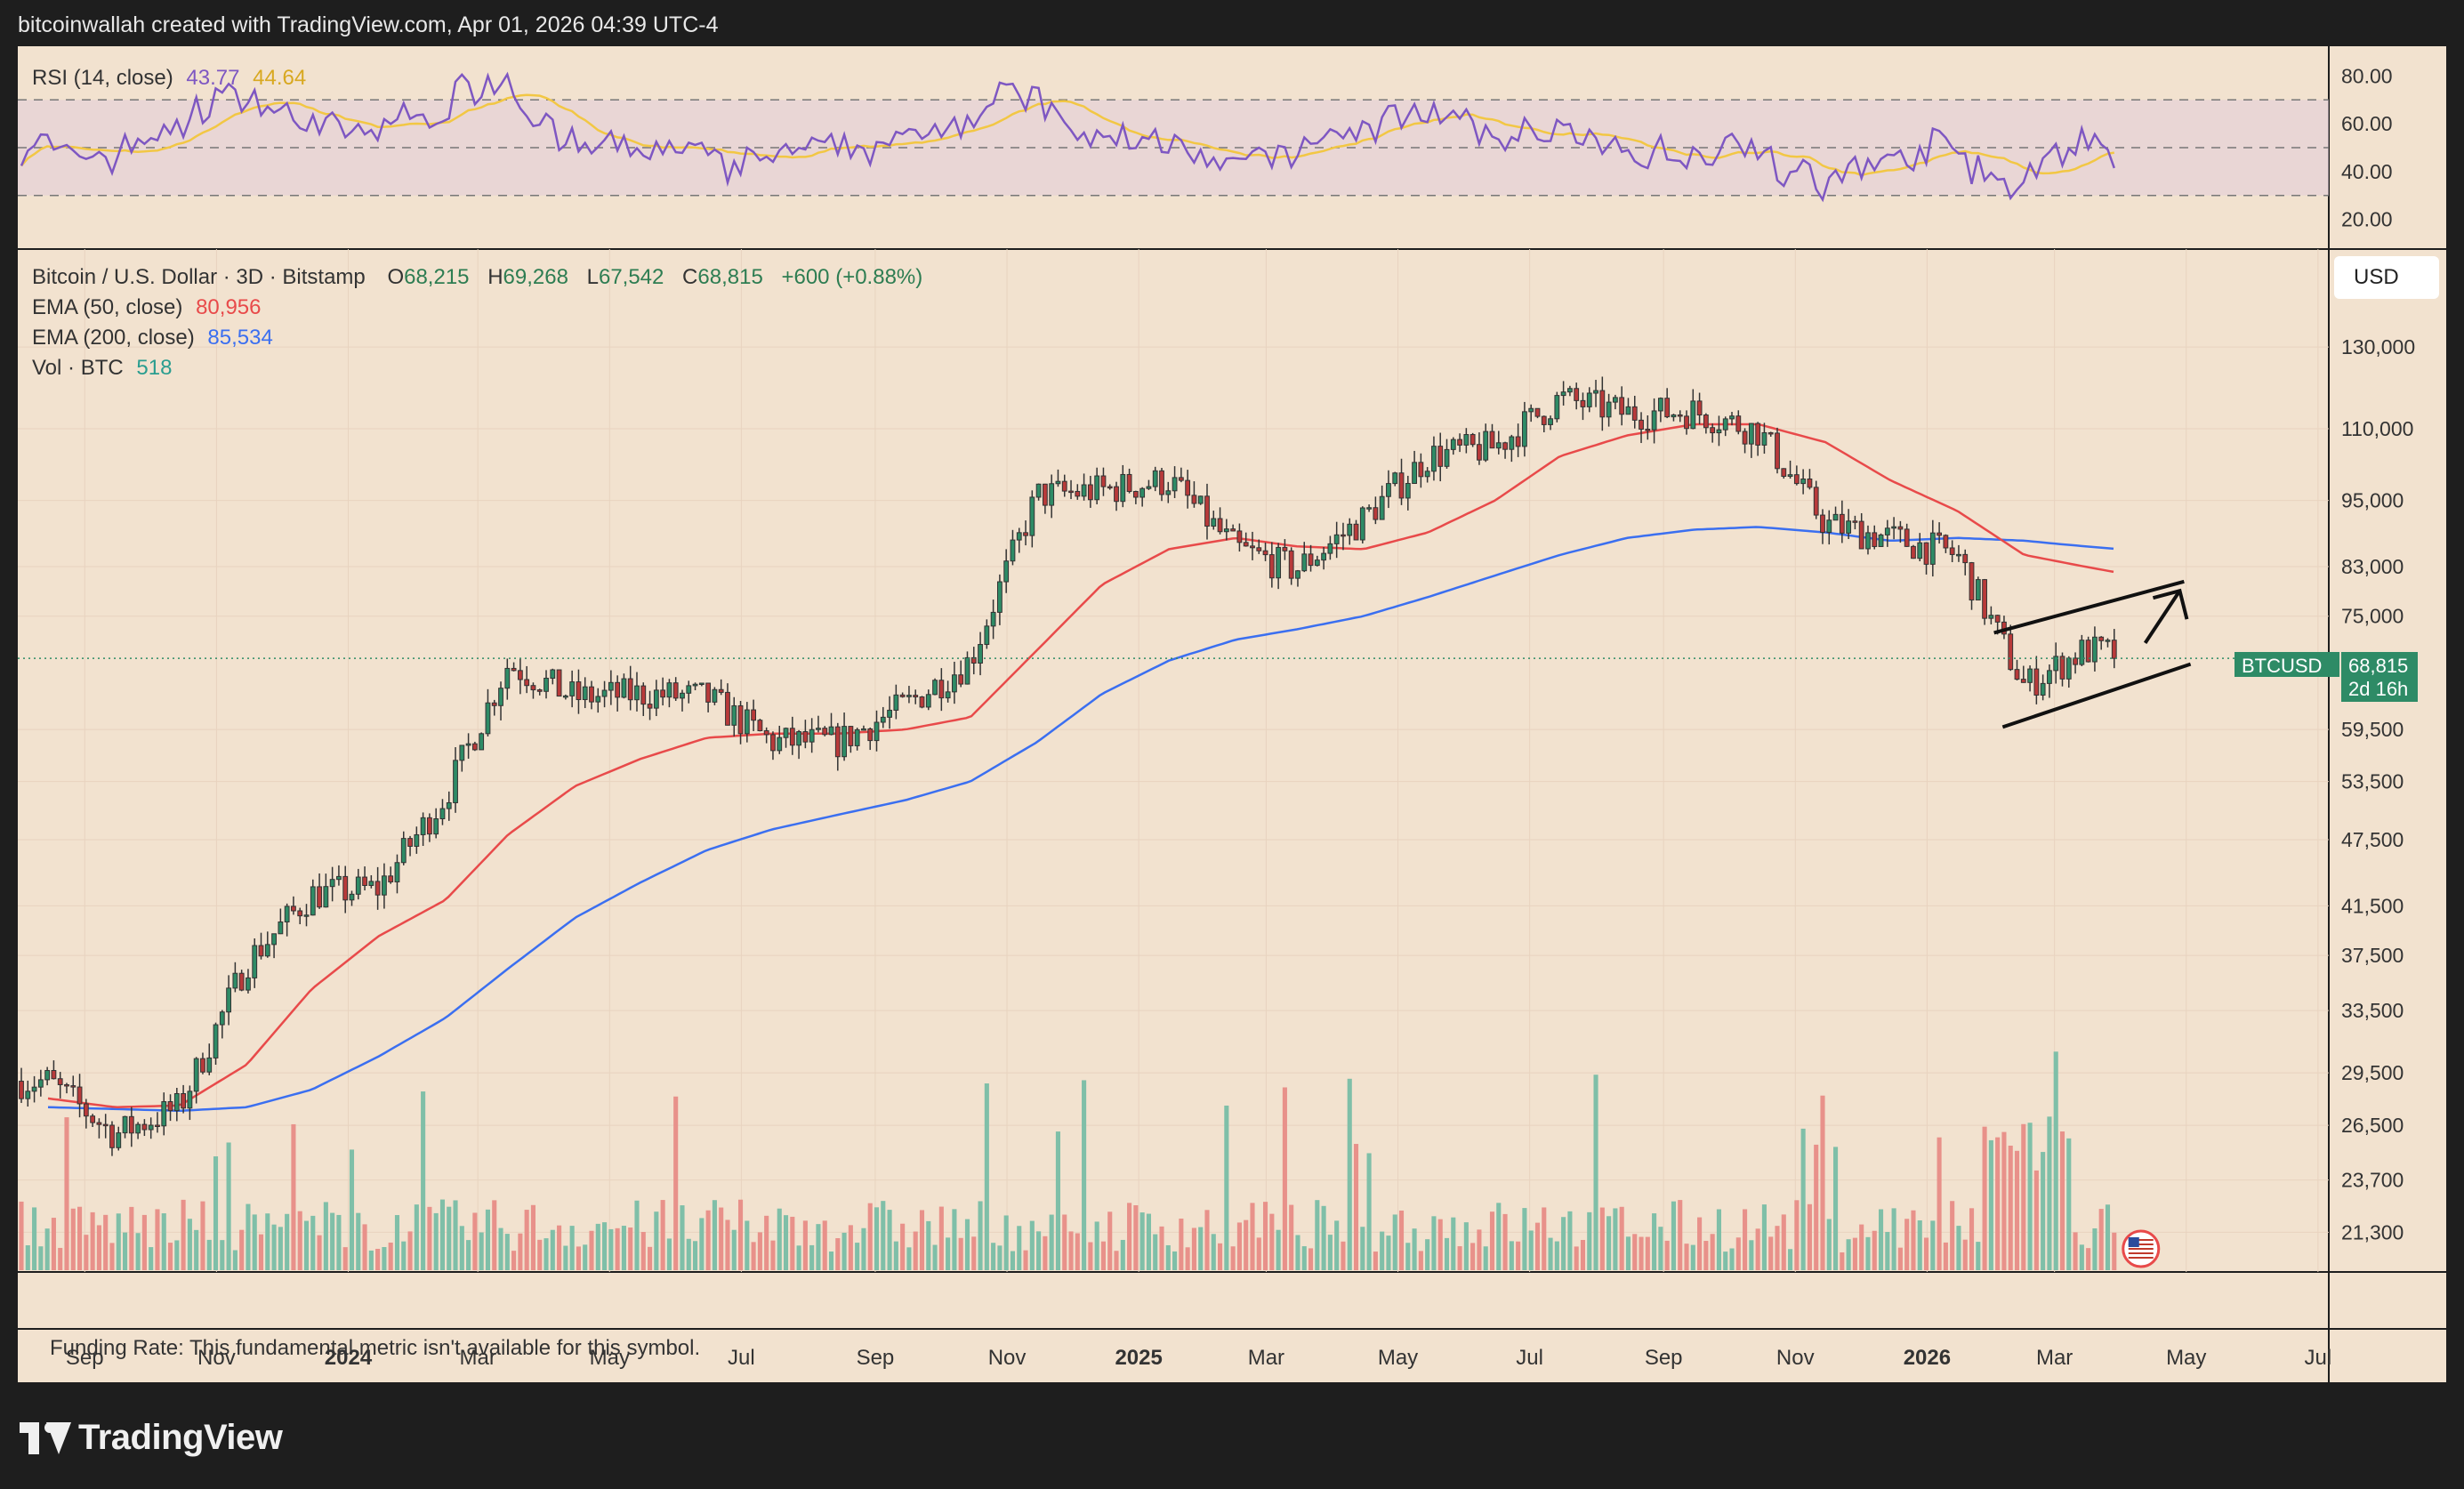 Image resolution: width=2464 pixels, height=1489 pixels. Describe the element at coordinates (437, 277) in the screenshot. I see `open-value: 68,215` at that location.